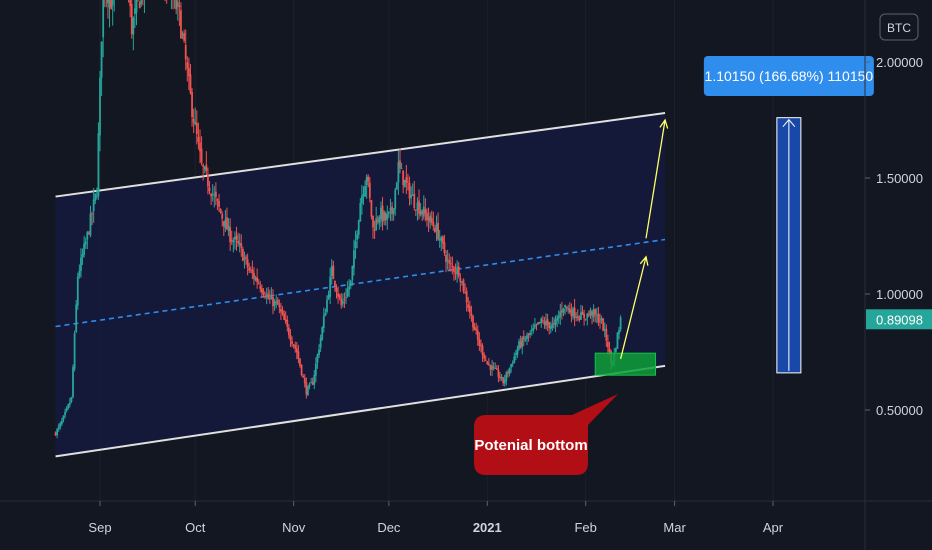  I want to click on support-zone, so click(625, 364).